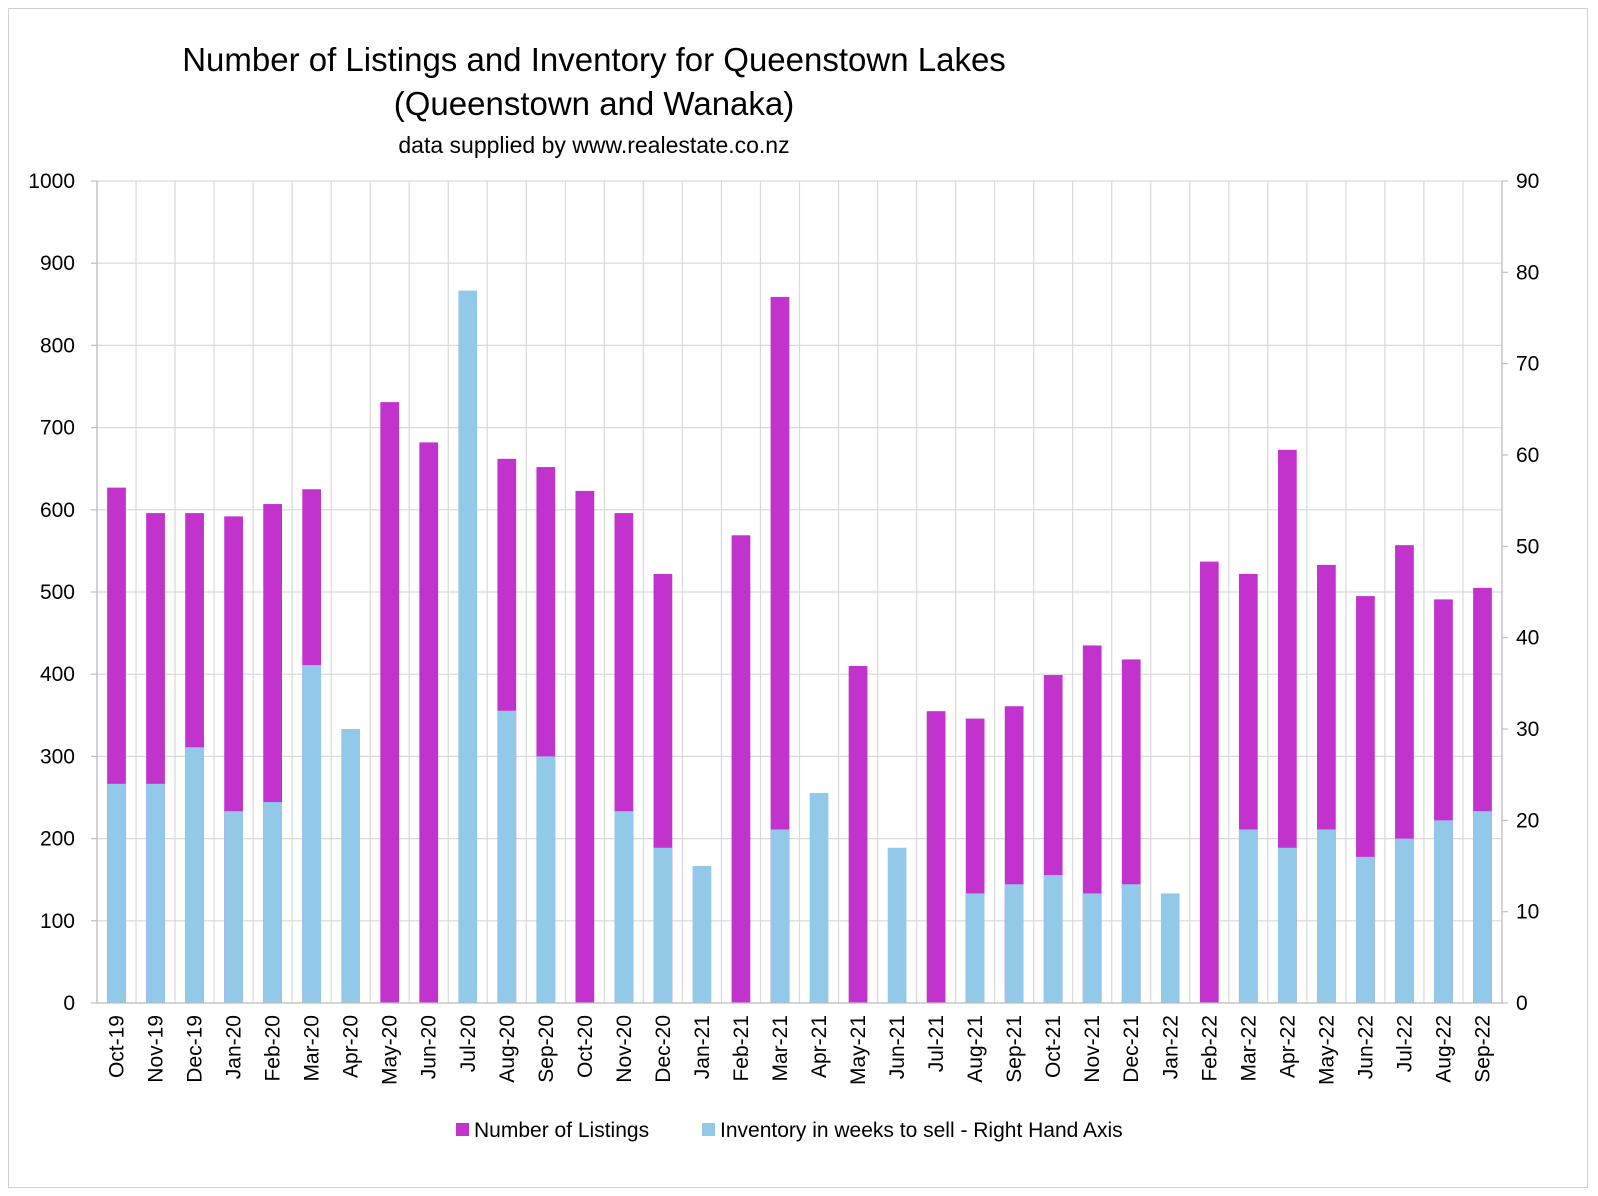 Image resolution: width=1598 pixels, height=1196 pixels. What do you see at coordinates (1527, 455) in the screenshot?
I see `y-right-tick-label: 60` at bounding box center [1527, 455].